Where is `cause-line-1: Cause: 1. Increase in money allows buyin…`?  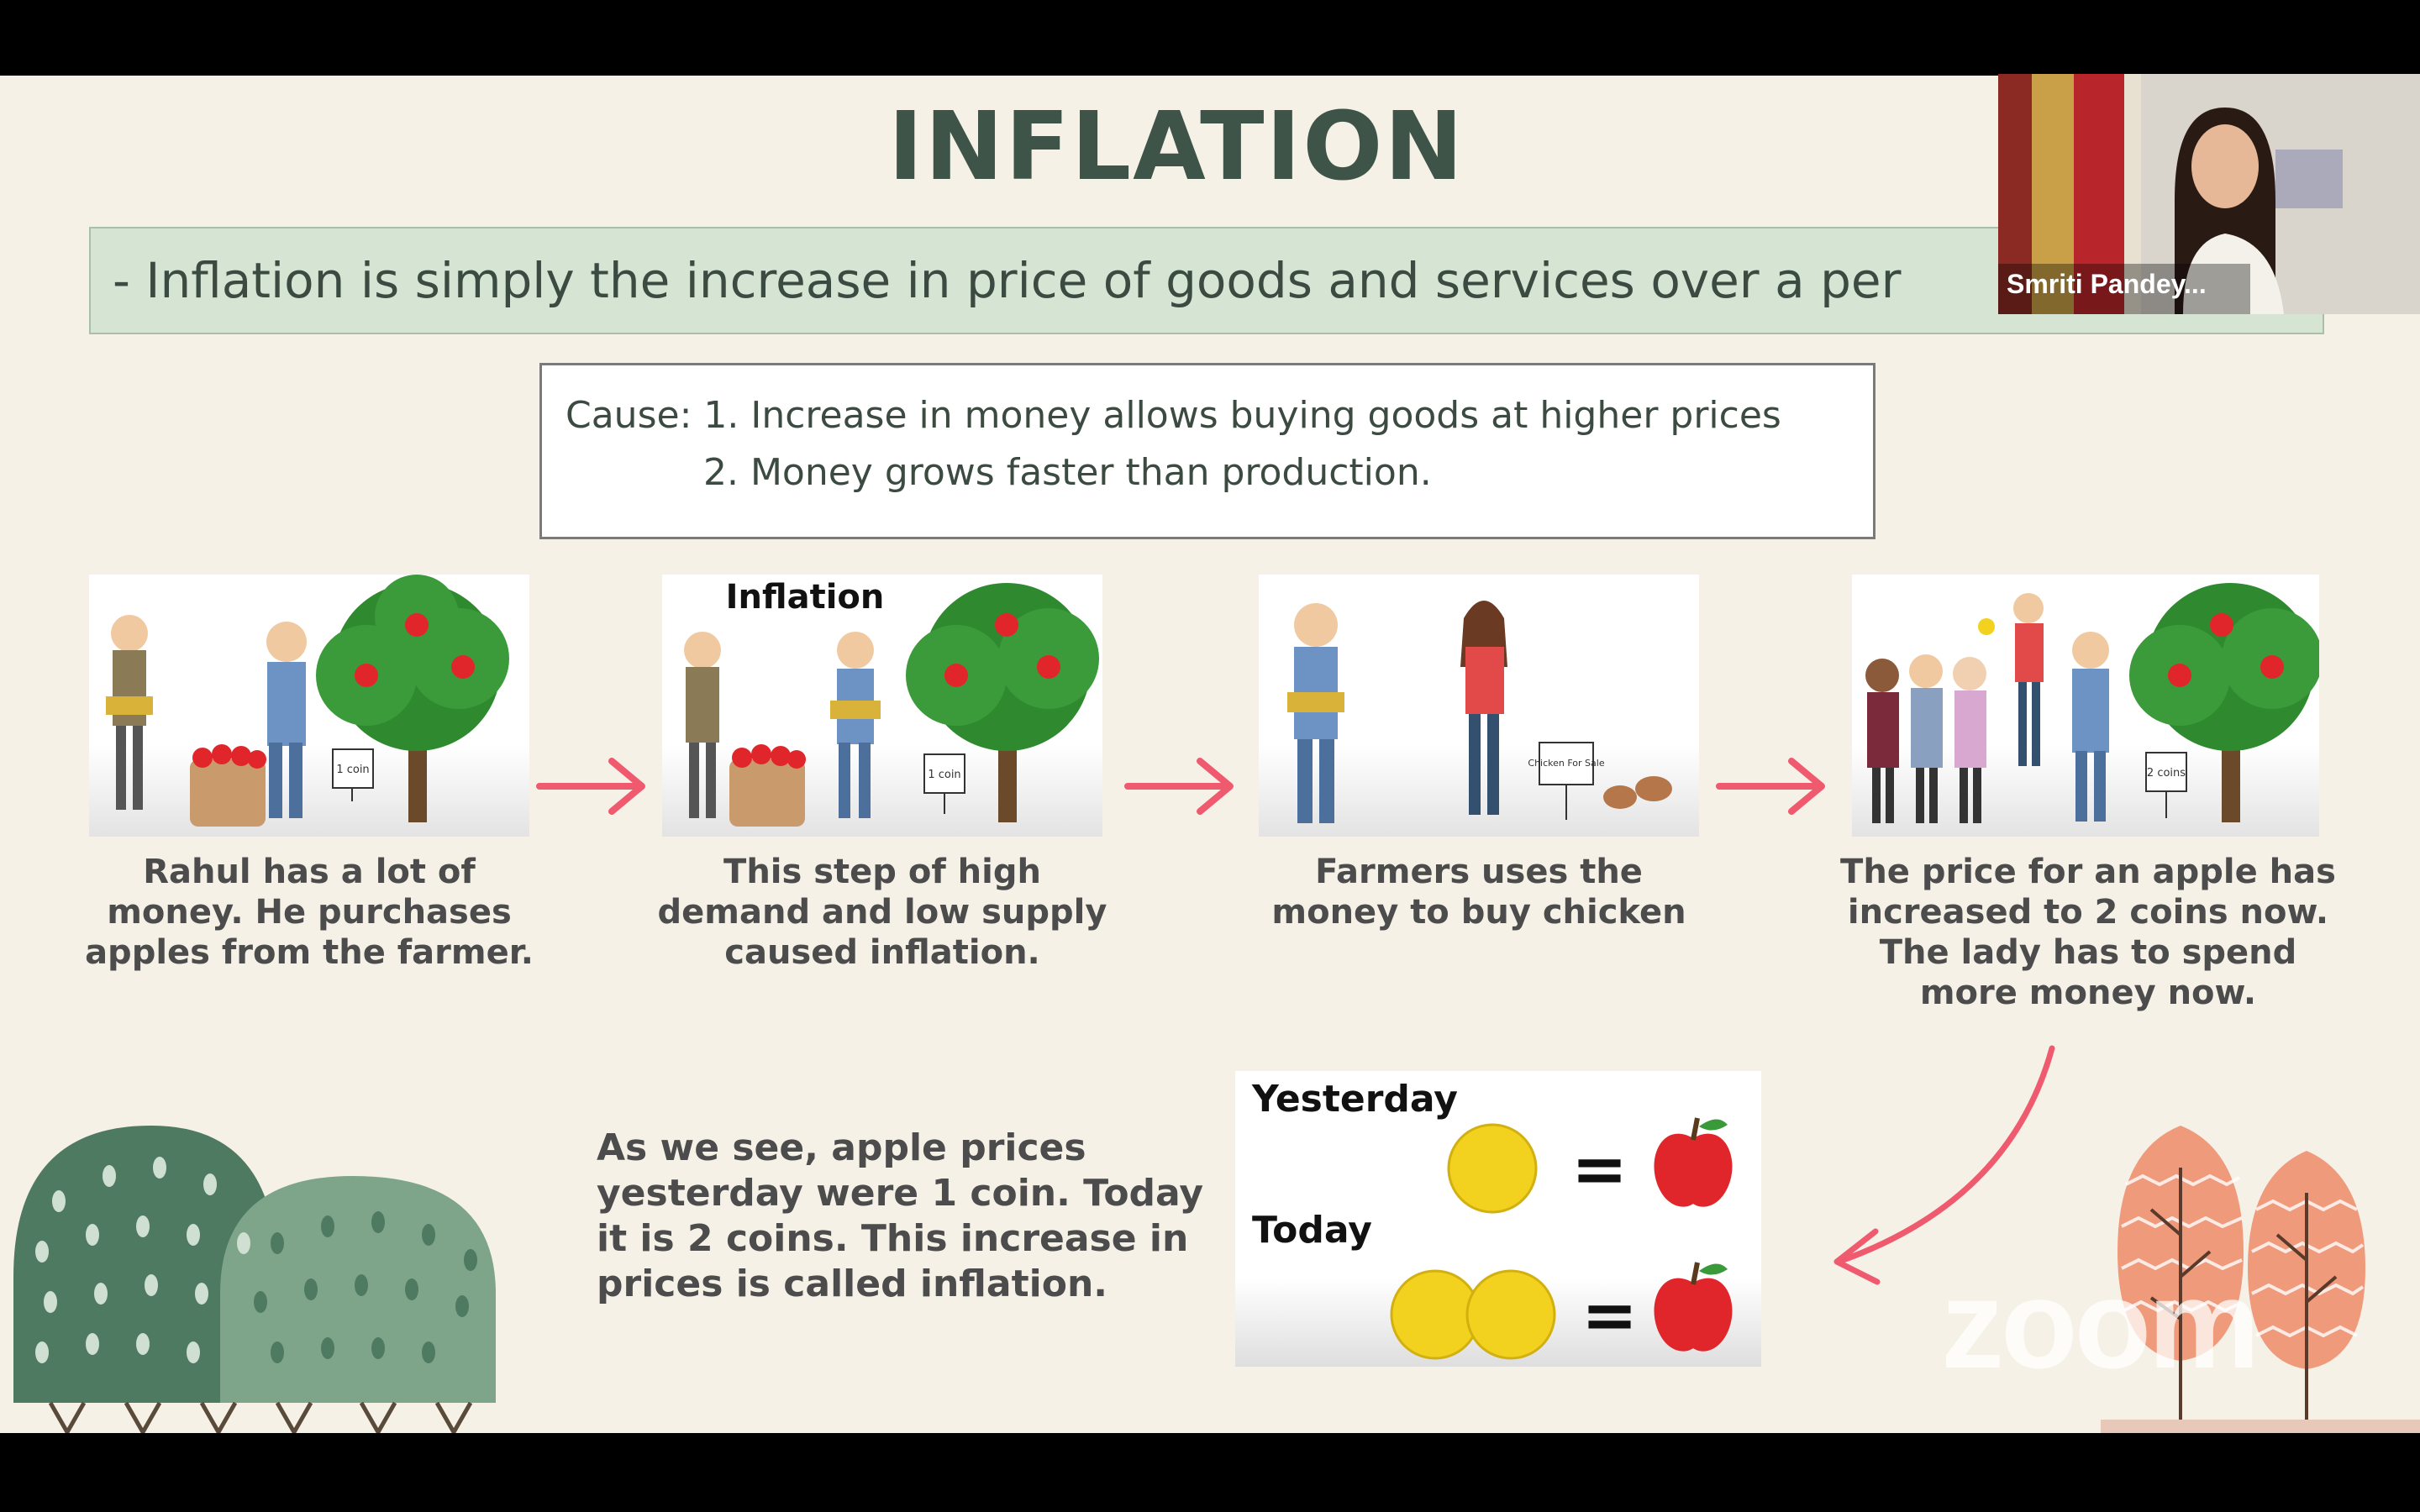 cause-line-1: Cause: 1. Increase in money allows buyin… is located at coordinates (1173, 415).